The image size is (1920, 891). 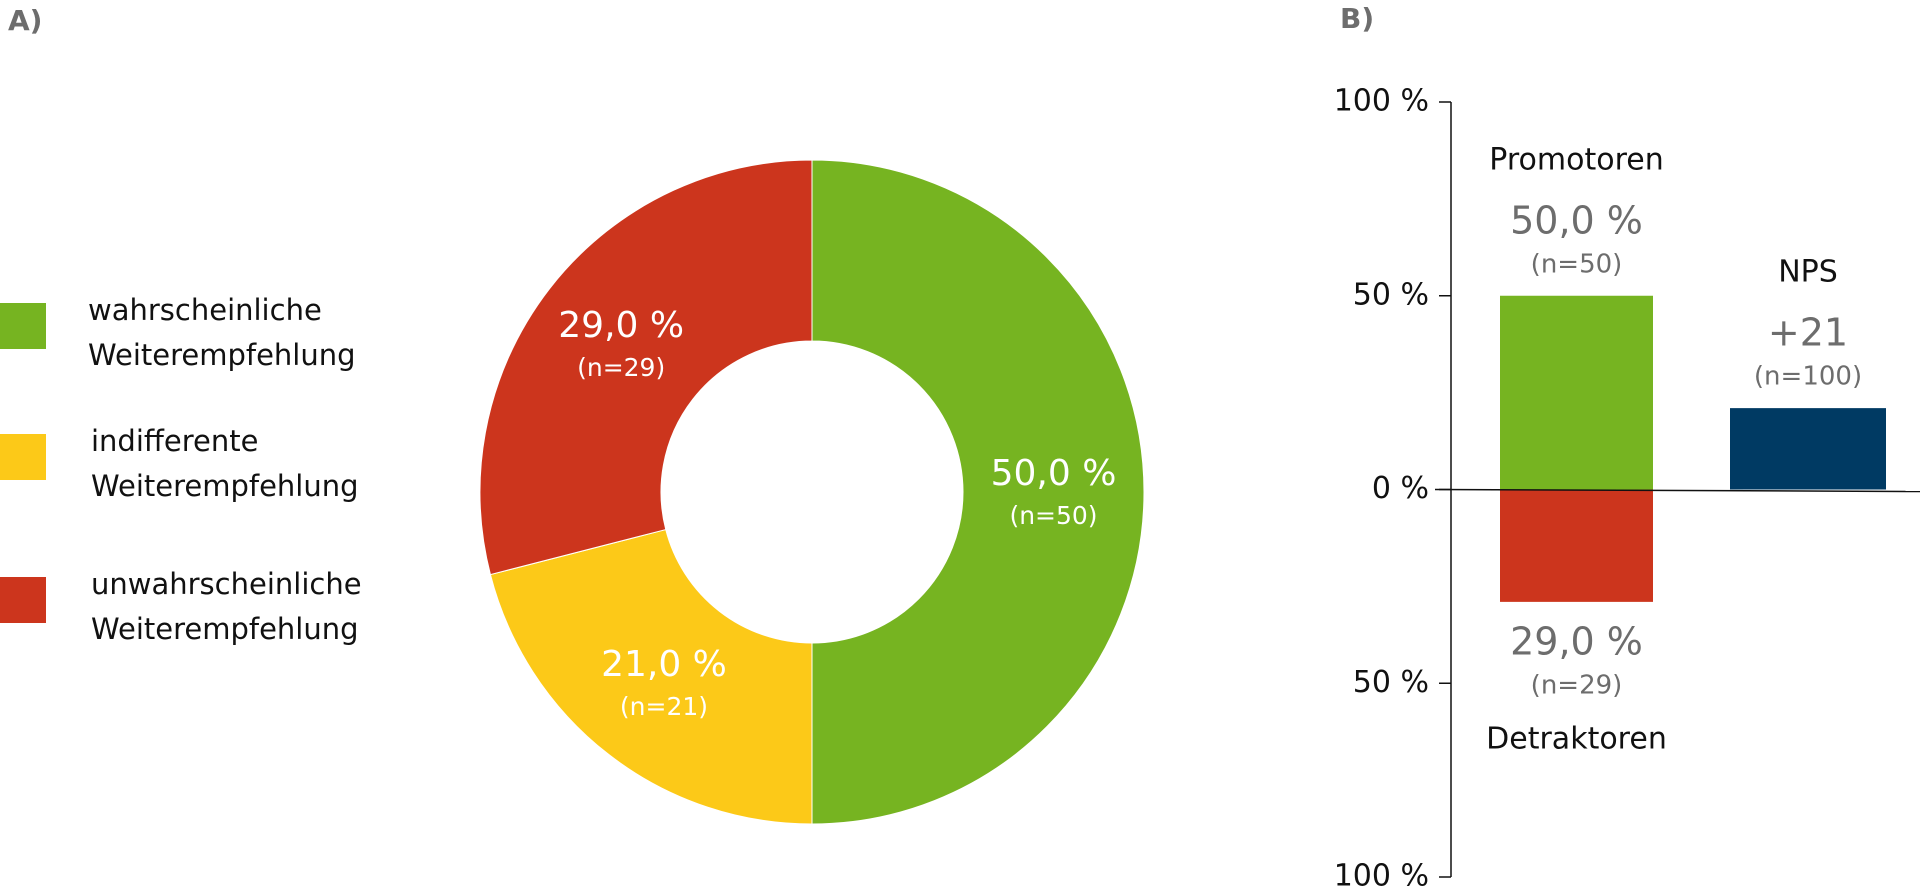 What do you see at coordinates (1400, 488) in the screenshot?
I see `y-tick-label: 0 %` at bounding box center [1400, 488].